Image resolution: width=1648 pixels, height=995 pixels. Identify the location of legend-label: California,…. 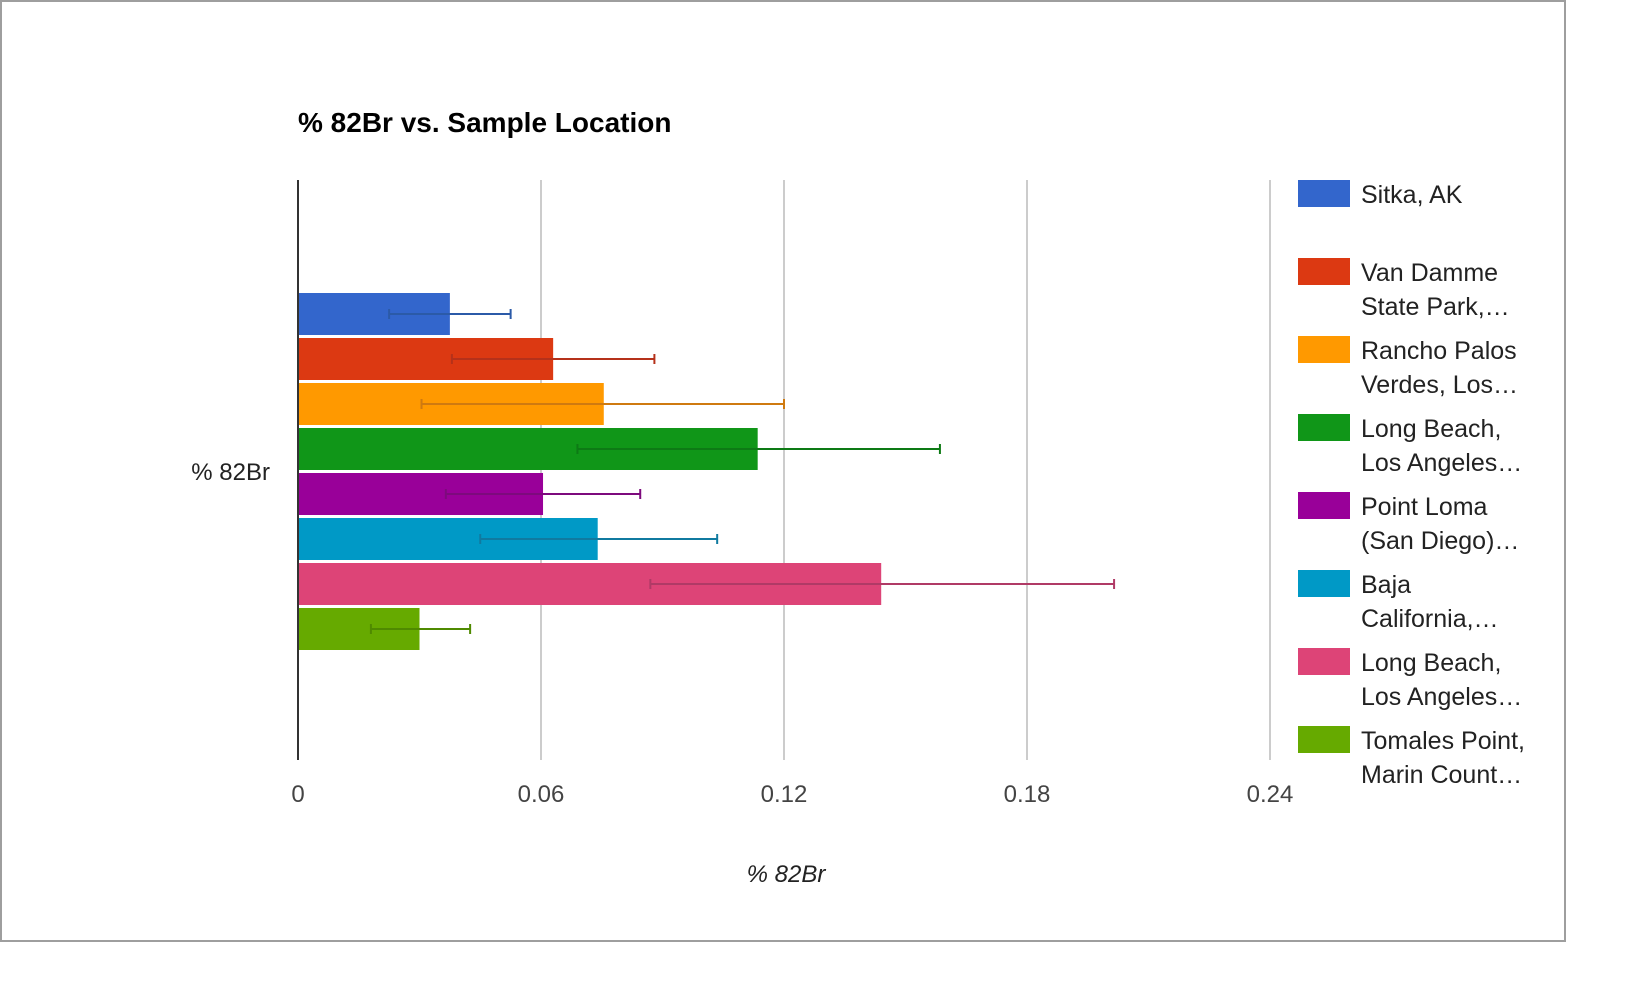
(1430, 619).